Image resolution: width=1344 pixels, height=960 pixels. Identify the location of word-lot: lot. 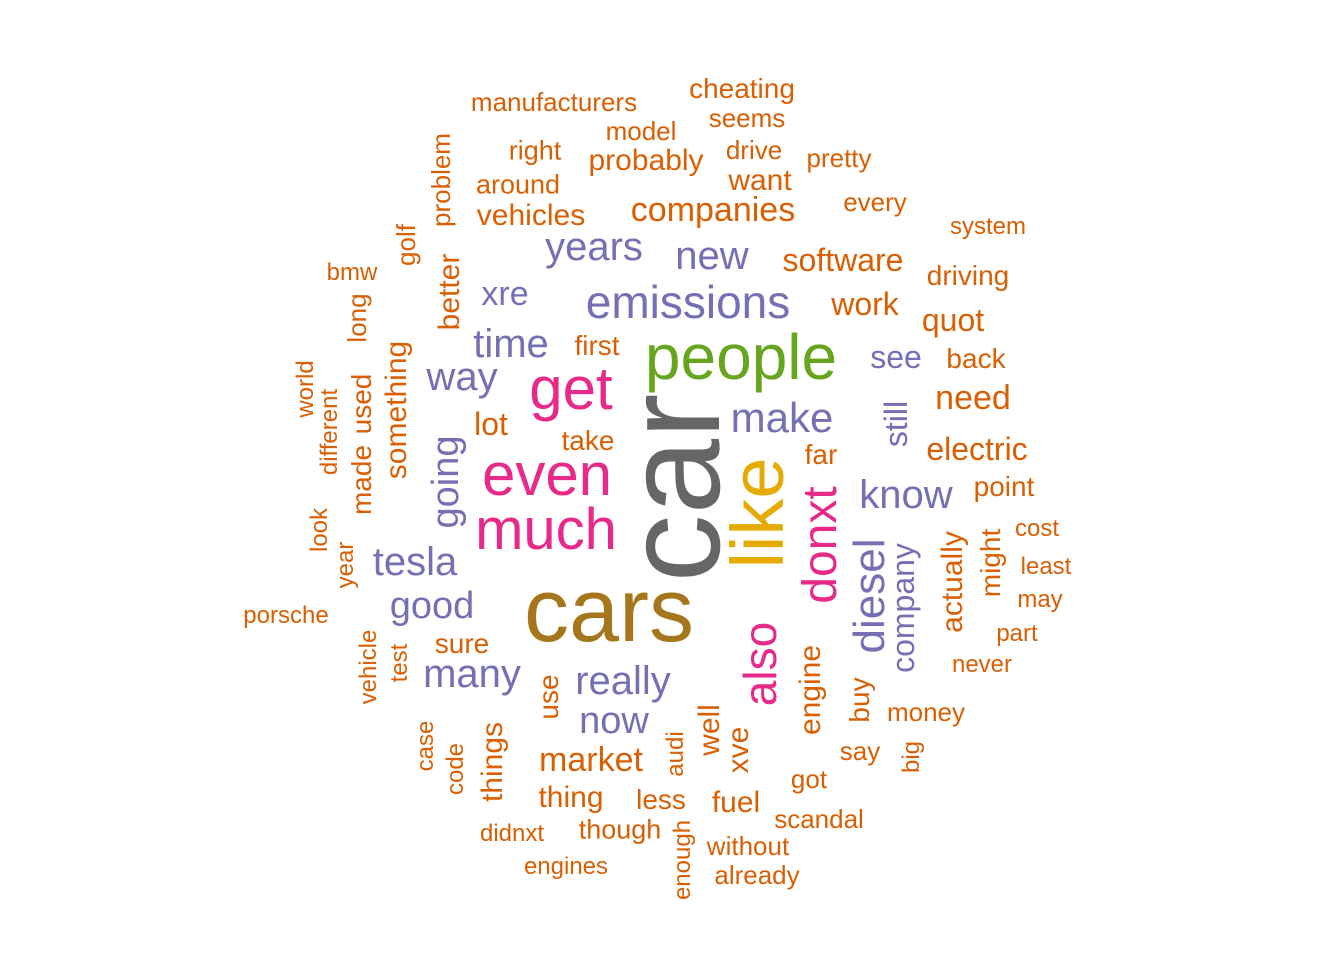
(491, 424).